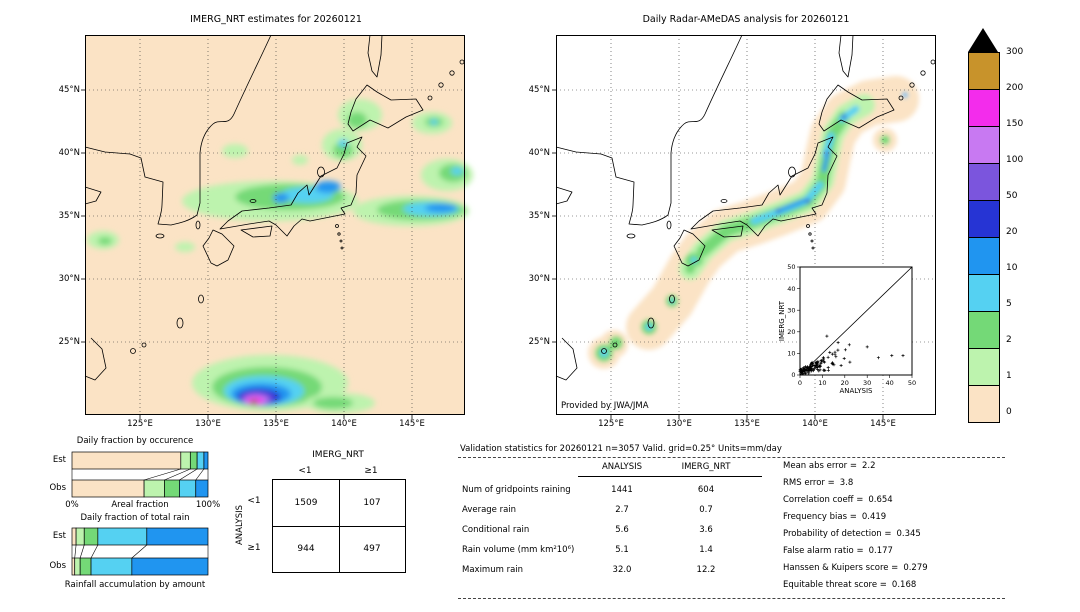 This screenshot has width=1080, height=612. What do you see at coordinates (338, 455) in the screenshot?
I see `contingency-col-header: IMERG_NRT` at bounding box center [338, 455].